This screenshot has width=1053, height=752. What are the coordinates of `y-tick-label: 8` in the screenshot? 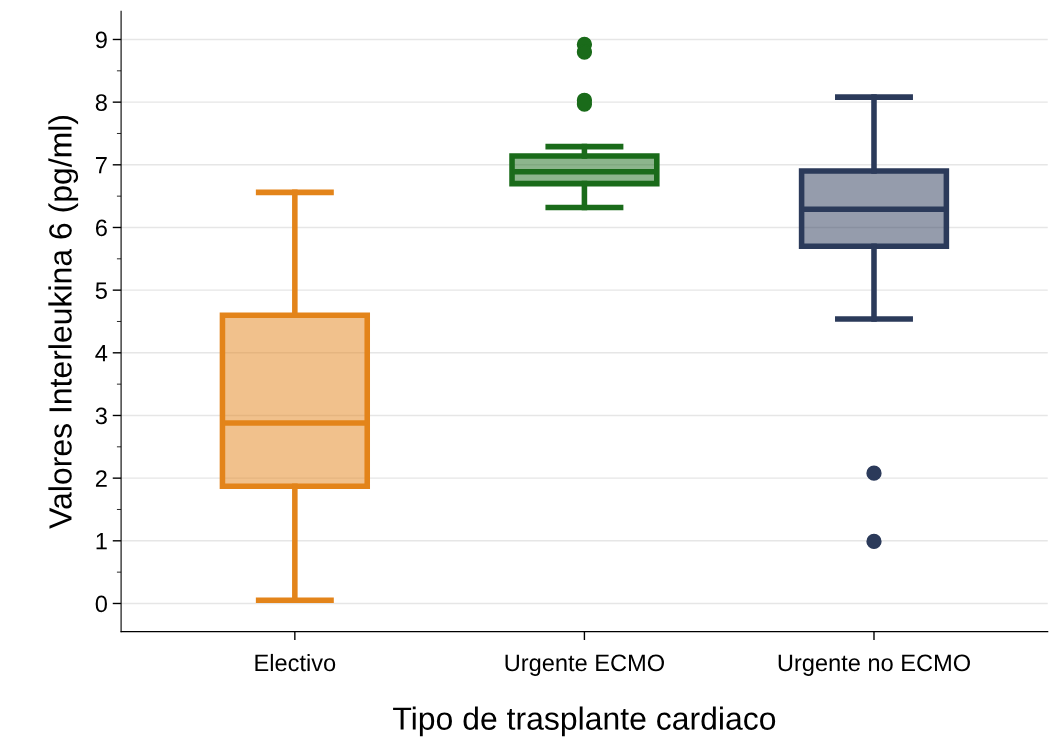 It's located at (101, 102).